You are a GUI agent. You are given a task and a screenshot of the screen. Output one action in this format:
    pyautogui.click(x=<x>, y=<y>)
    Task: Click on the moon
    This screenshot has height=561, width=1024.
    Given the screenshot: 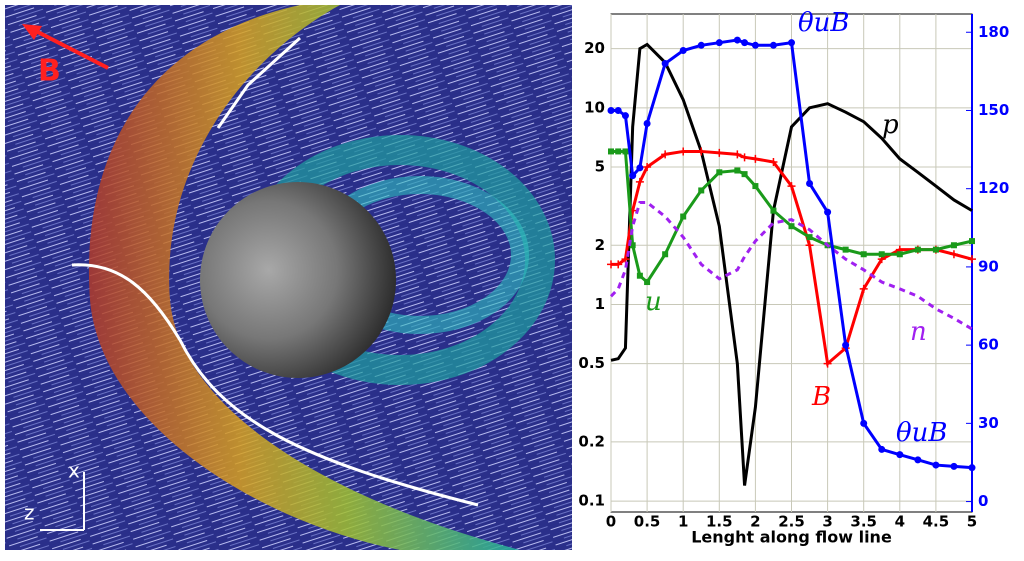 What is the action you would take?
    pyautogui.click(x=298, y=280)
    